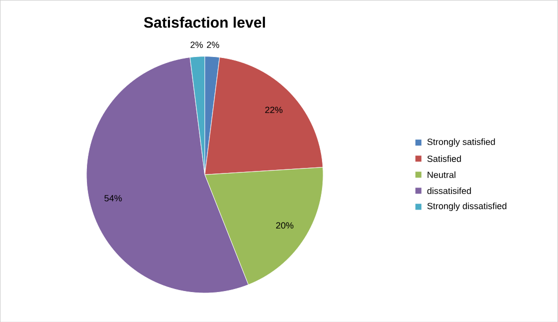  I want to click on legend-label: Strongly satisfied, so click(461, 142).